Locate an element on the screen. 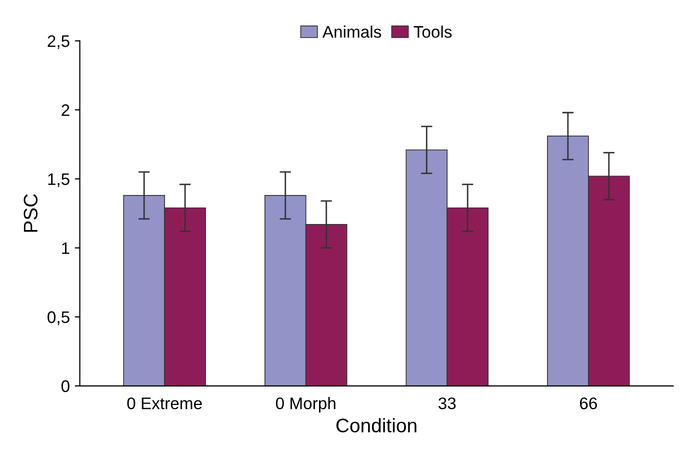 The image size is (694, 454). x-axis-title: Condition is located at coordinates (376, 425).